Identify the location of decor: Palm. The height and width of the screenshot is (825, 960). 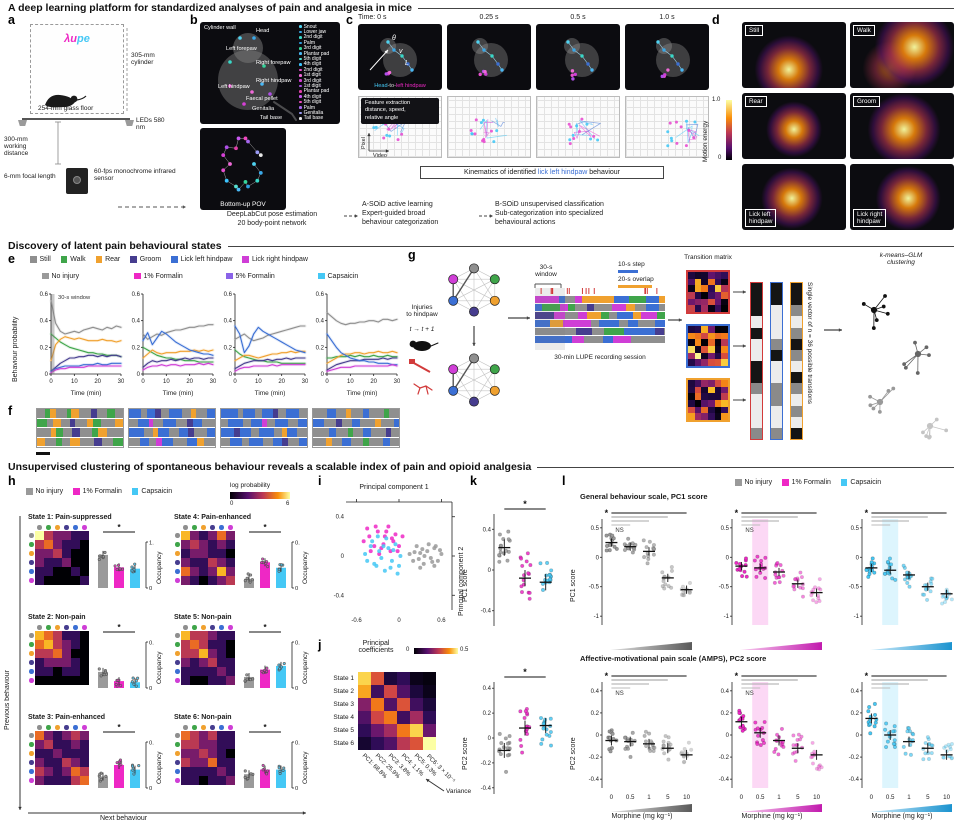
(309, 42).